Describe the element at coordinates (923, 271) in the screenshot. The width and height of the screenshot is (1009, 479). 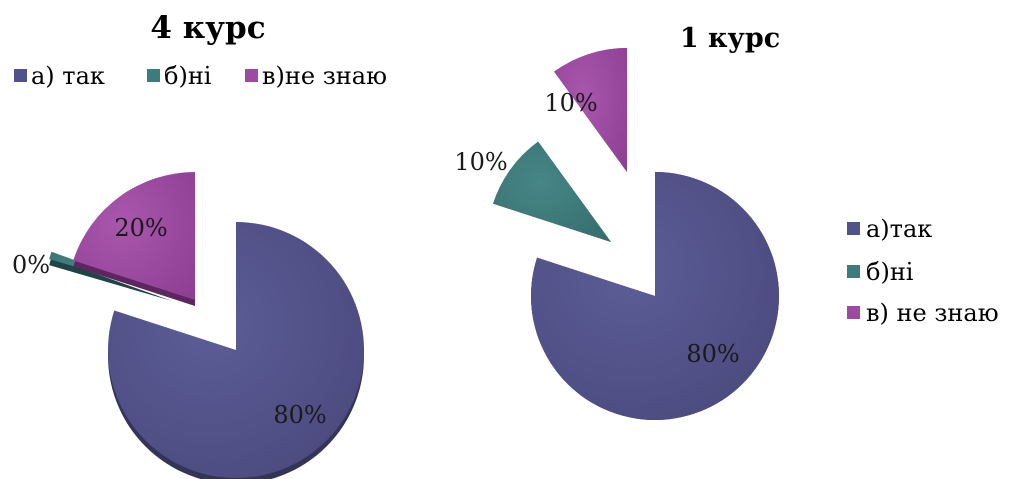
I see `legend-1-kurs: а)так б)ні в) не знаю` at that location.